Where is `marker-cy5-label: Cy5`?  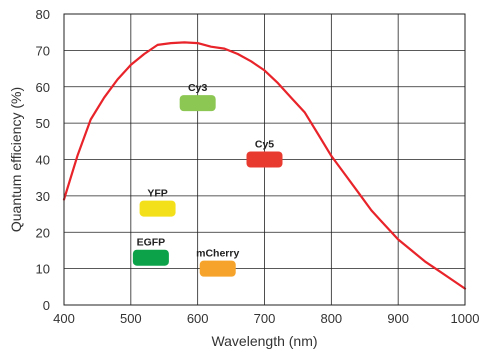 marker-cy5-label: Cy5 is located at coordinates (264, 145).